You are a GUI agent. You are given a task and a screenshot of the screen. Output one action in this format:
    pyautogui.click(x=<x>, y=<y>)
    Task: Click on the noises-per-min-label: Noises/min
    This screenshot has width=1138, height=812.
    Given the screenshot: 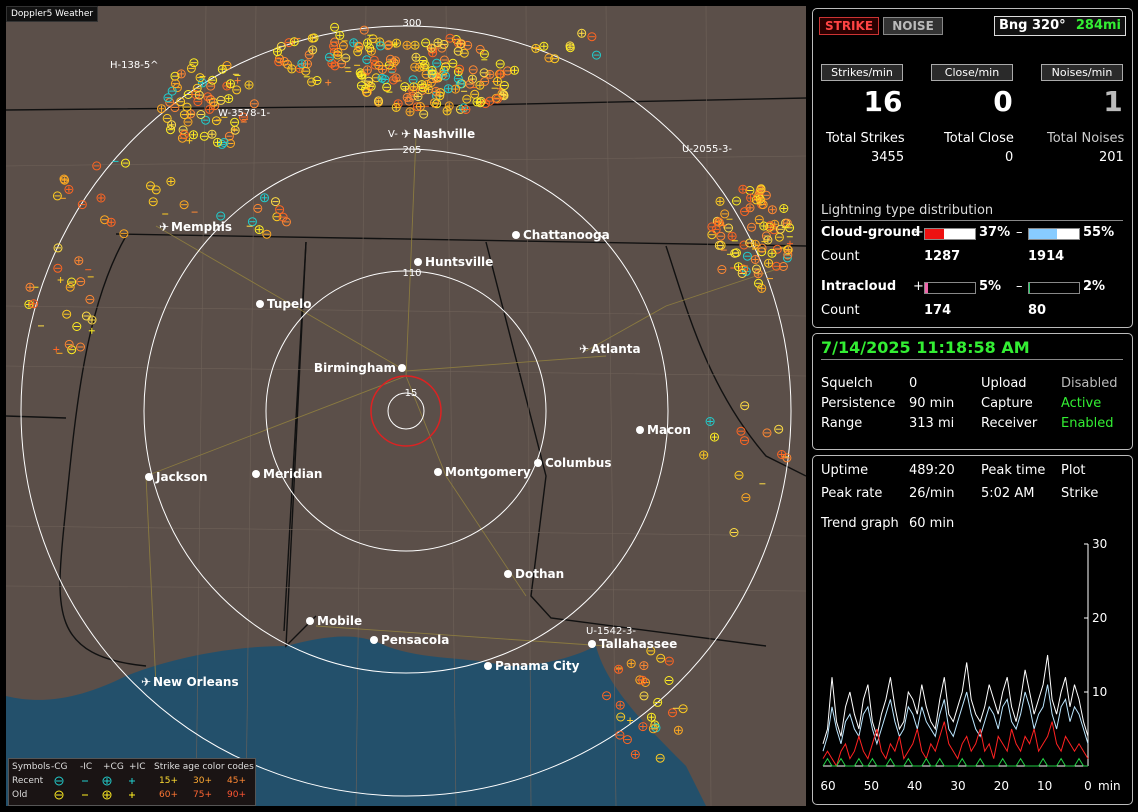 What is the action you would take?
    pyautogui.click(x=1082, y=72)
    